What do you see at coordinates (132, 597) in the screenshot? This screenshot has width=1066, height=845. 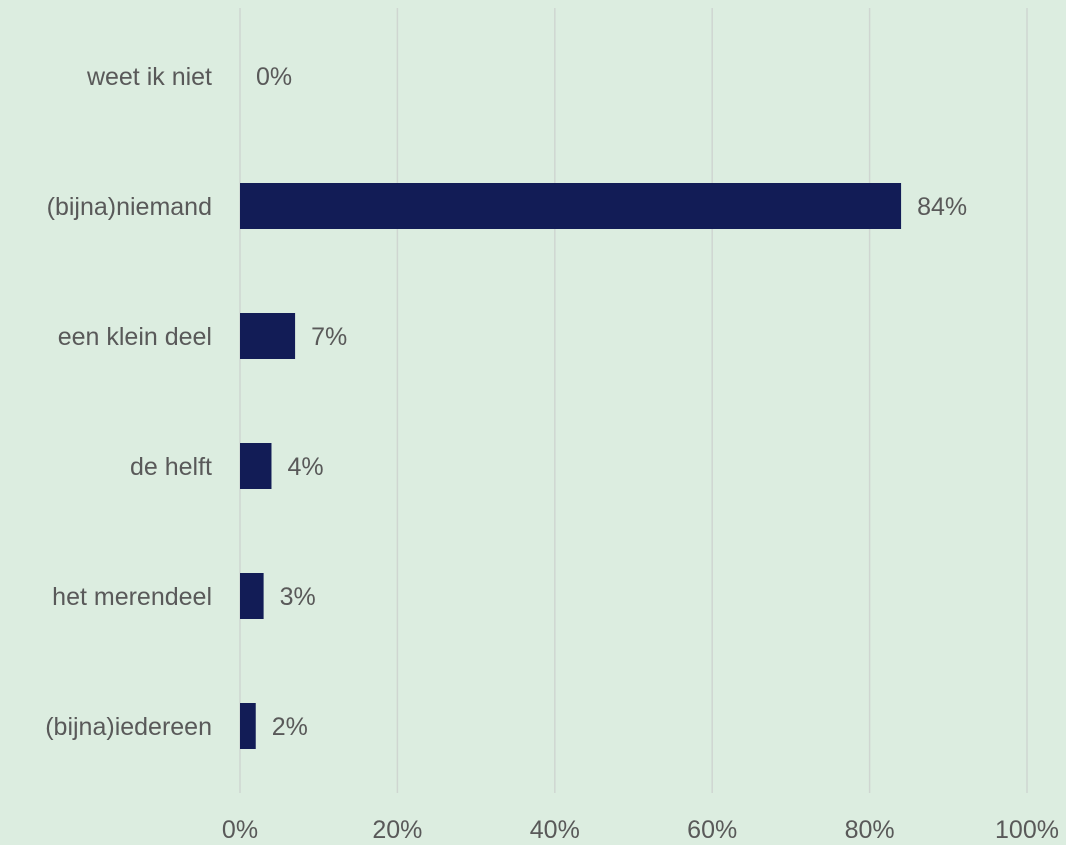 I see `category-label: het merendeel` at bounding box center [132, 597].